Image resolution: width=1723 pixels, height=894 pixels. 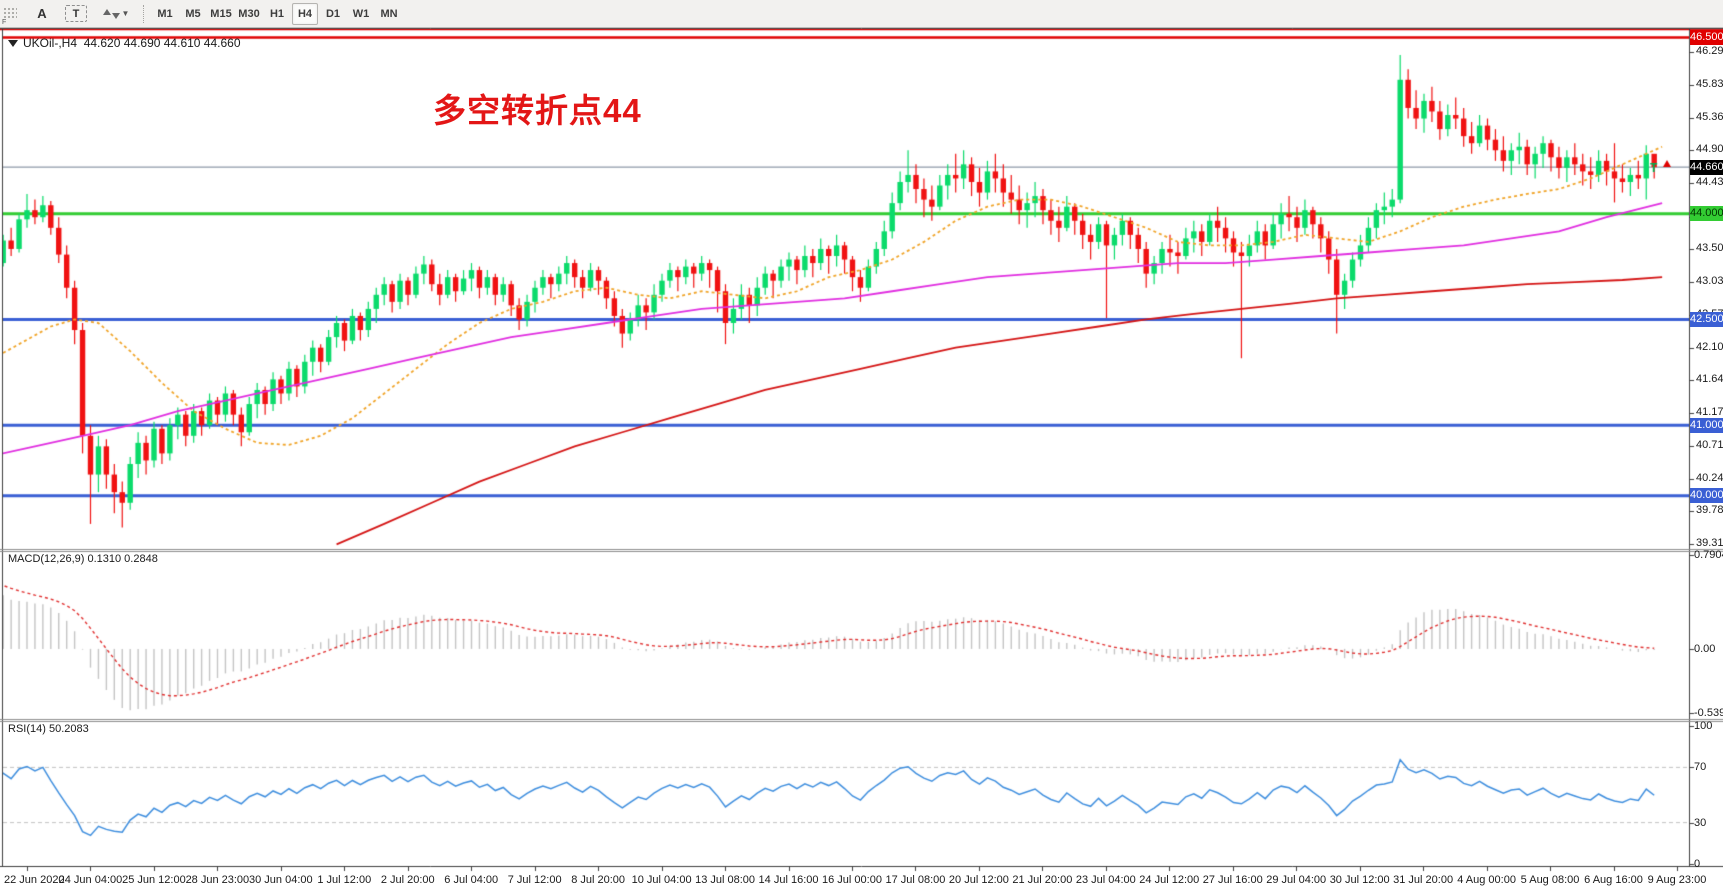 I want to click on x-axis-label: 21 Jul 20:00, so click(x=1042, y=880).